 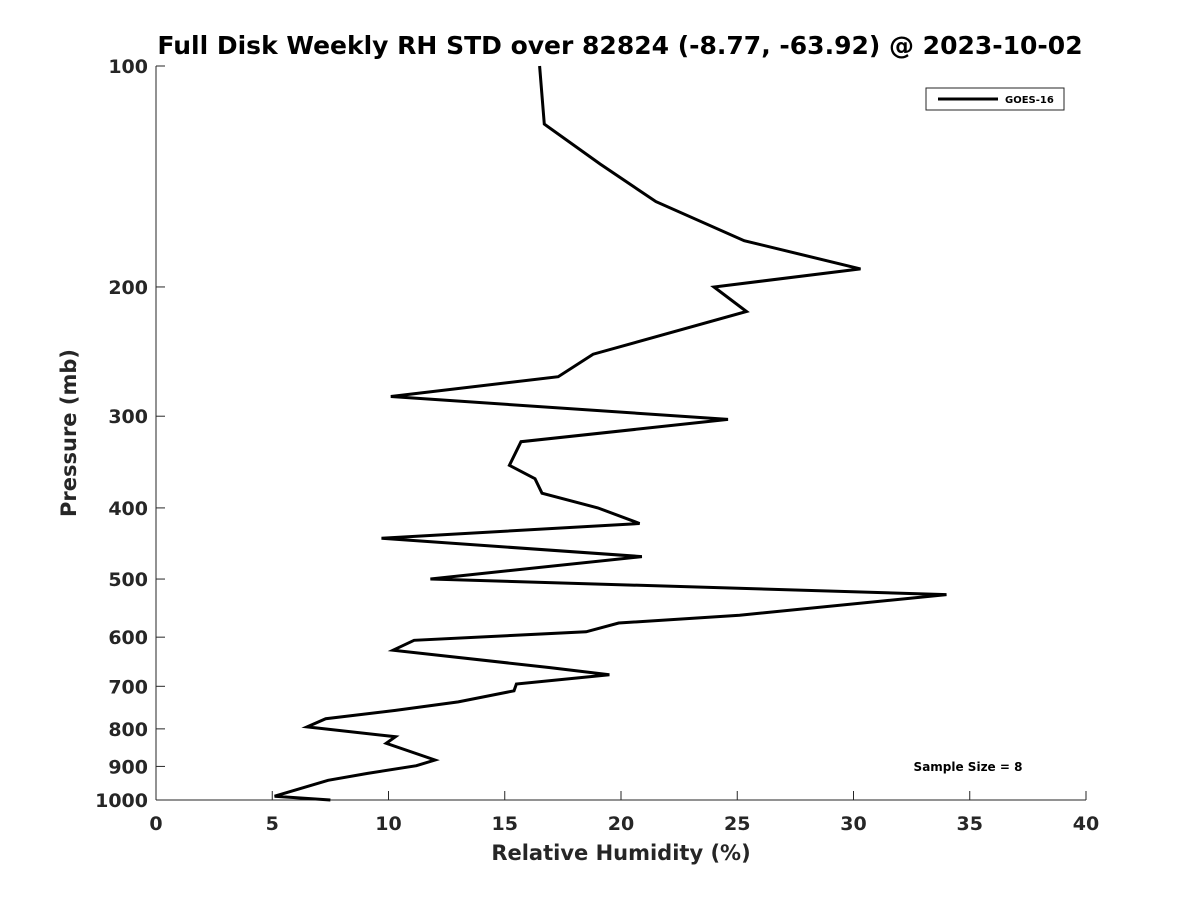 What do you see at coordinates (968, 767) in the screenshot?
I see `sample-size-annotation: Sample Size = 8` at bounding box center [968, 767].